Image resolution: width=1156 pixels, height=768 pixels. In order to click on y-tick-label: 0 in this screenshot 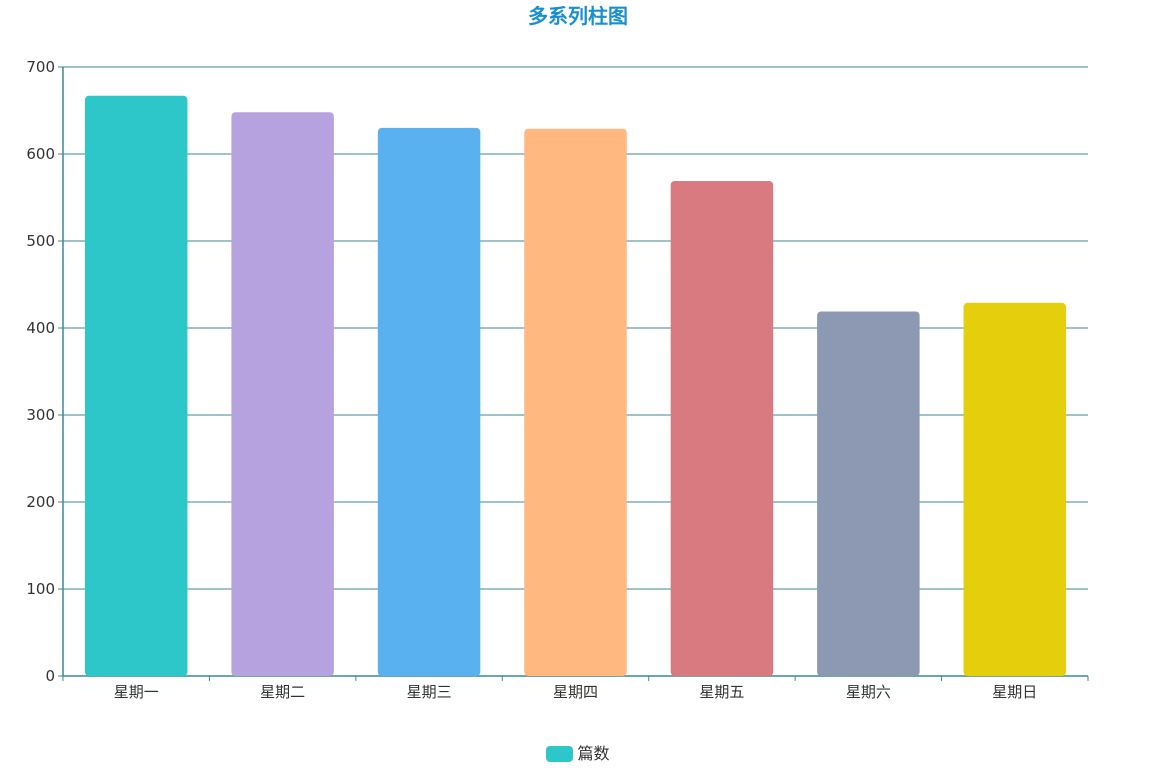, I will do `click(50, 676)`.